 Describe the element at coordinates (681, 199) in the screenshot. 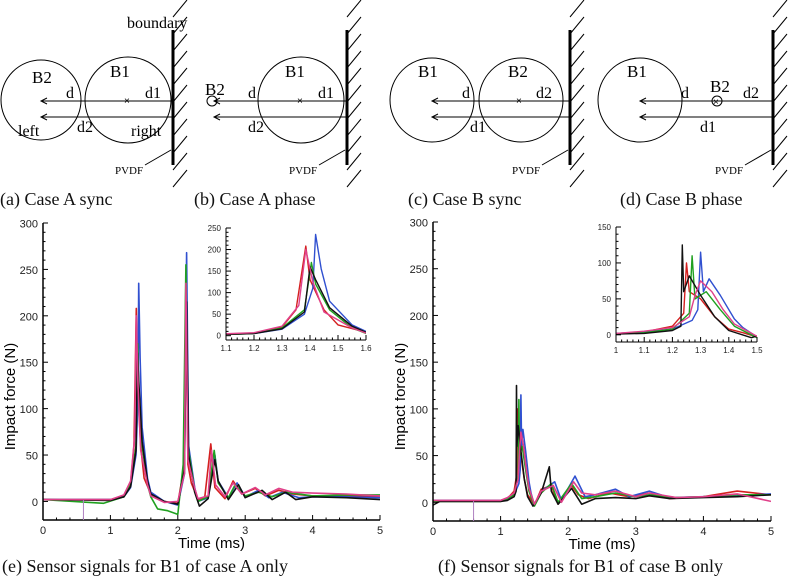

I see `caption-d: (d) Case B phase` at that location.